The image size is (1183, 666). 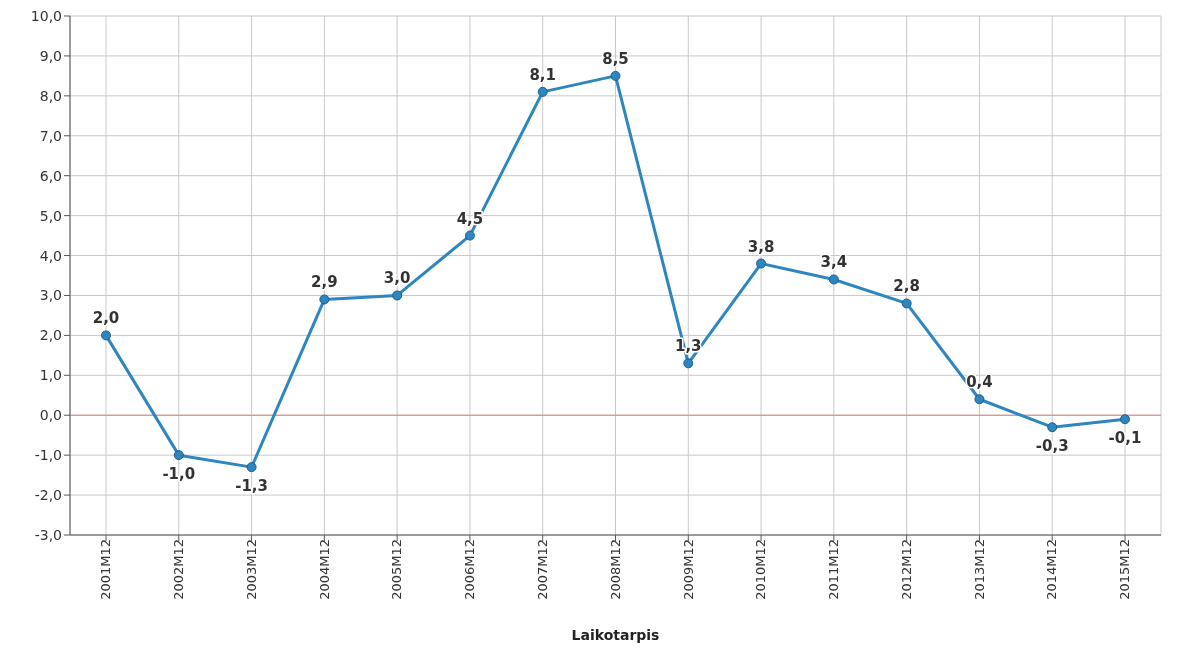 What do you see at coordinates (50, 55) in the screenshot?
I see `y-tick-label: 9,0` at bounding box center [50, 55].